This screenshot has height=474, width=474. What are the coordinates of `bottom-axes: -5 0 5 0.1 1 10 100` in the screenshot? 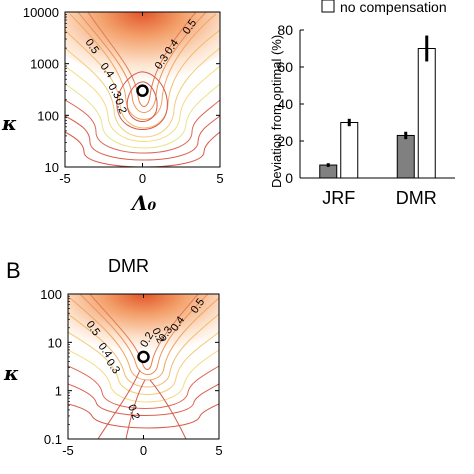 It's located at (131, 372).